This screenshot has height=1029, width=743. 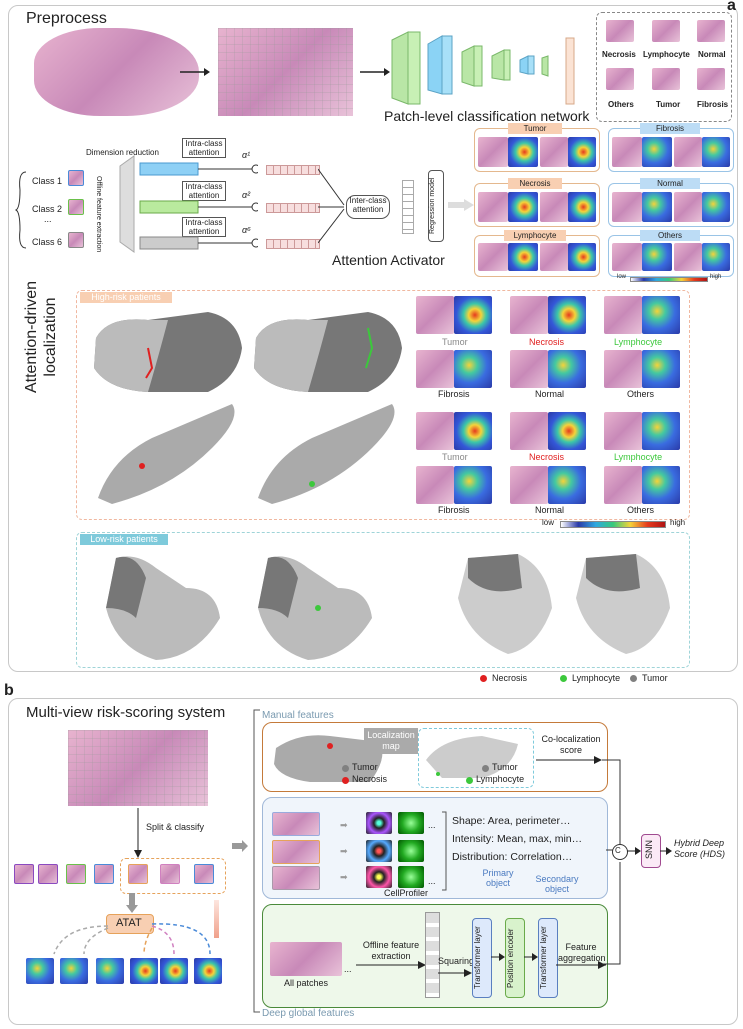 What do you see at coordinates (523, 152) in the screenshot?
I see `heat-tumor-map1` at bounding box center [523, 152].